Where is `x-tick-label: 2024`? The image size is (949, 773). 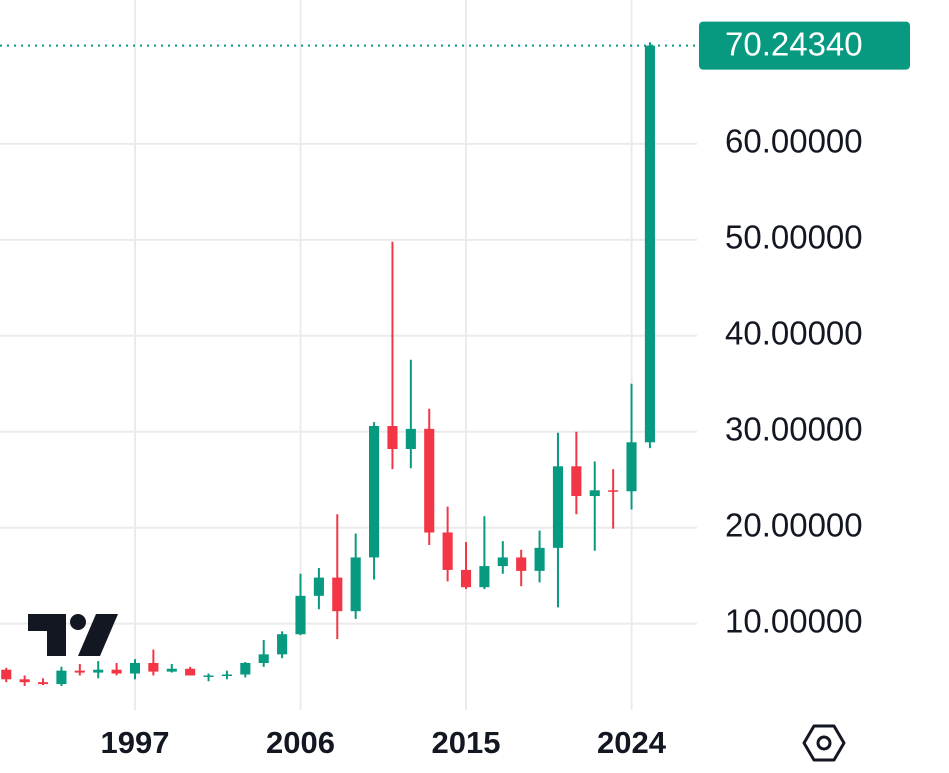 x-tick-label: 2024 is located at coordinates (632, 742).